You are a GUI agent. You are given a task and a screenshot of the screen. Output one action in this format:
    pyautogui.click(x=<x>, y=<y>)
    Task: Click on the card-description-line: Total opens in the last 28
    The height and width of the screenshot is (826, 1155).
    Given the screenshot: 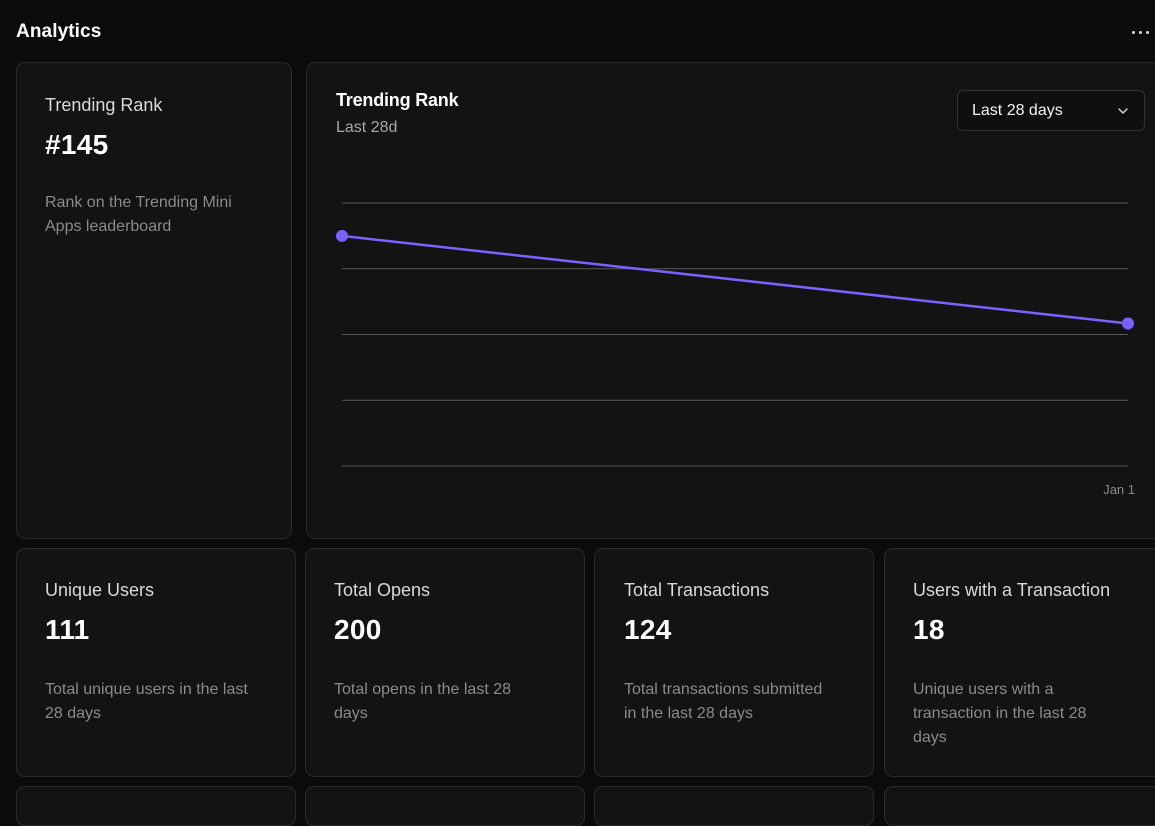 What is the action you would take?
    pyautogui.click(x=423, y=689)
    